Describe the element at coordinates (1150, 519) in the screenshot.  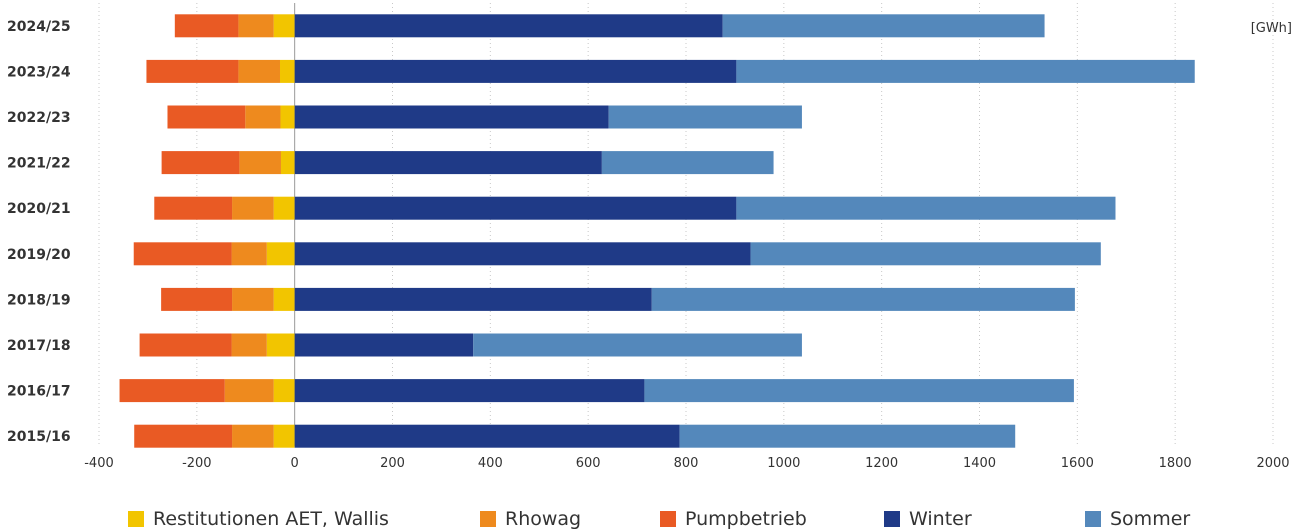
I see `legend-label: Sommer` at that location.